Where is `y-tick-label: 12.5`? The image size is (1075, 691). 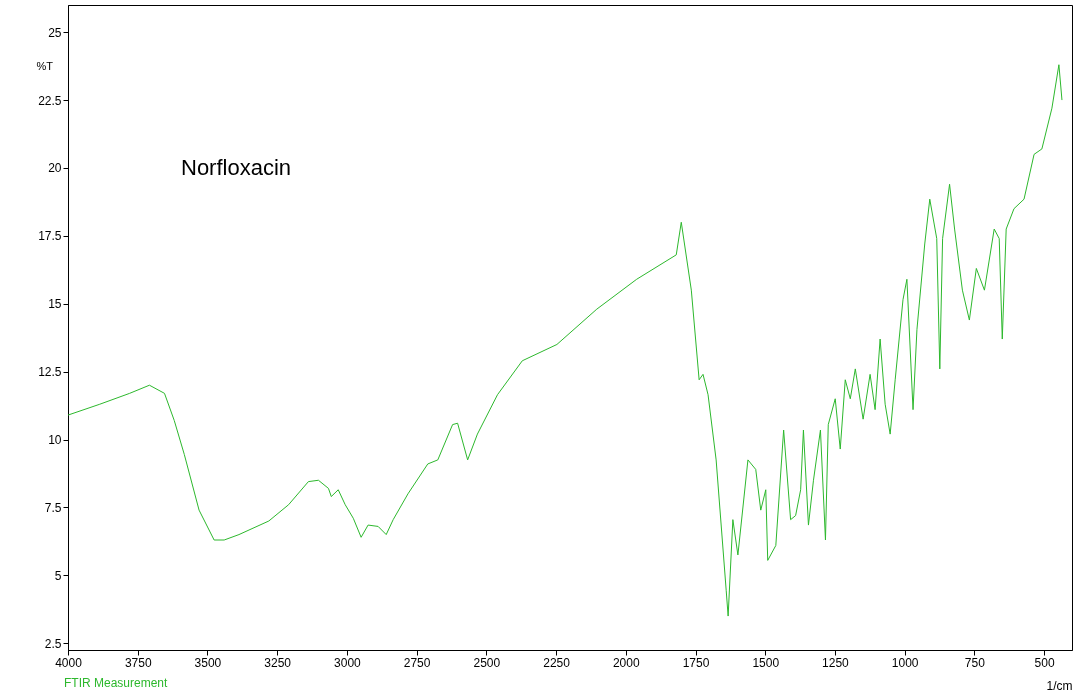 y-tick-label: 12.5 is located at coordinates (50, 372).